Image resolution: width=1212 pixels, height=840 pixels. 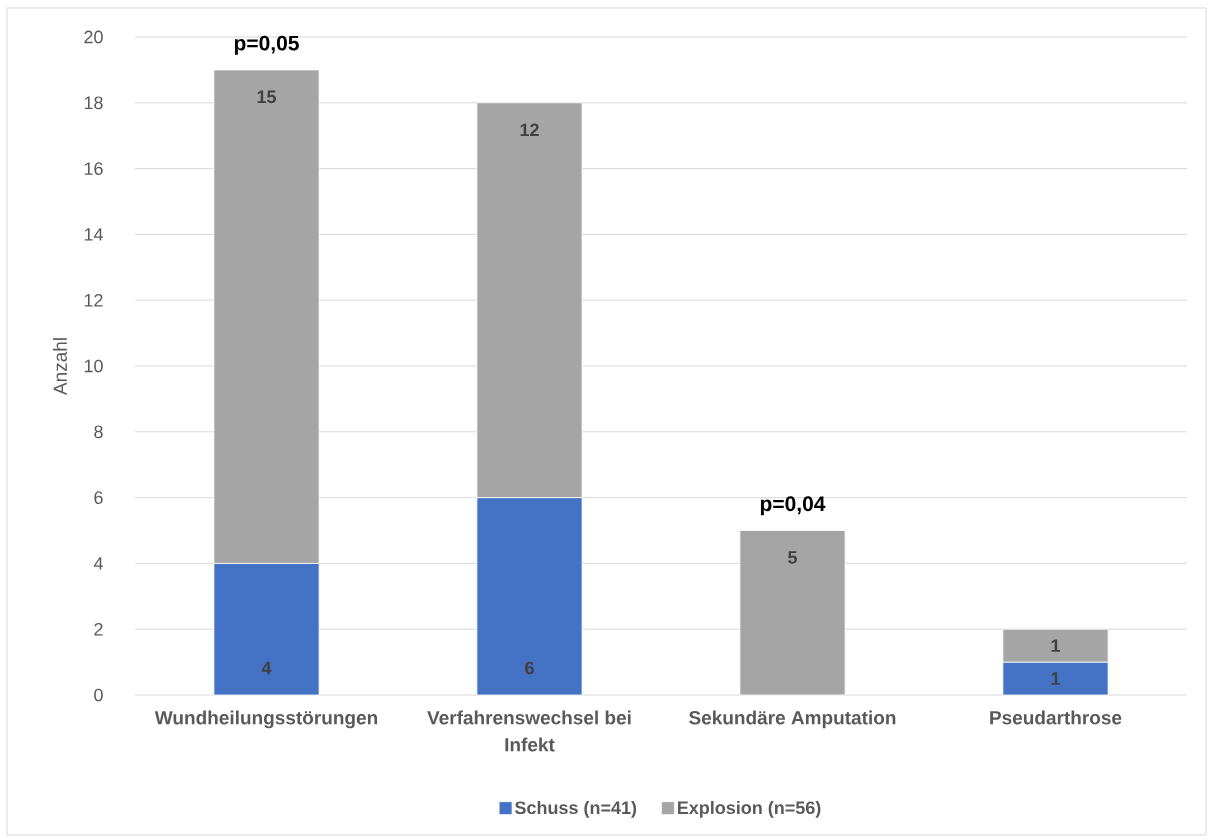 I want to click on annotation: p=0,05, so click(x=266, y=45).